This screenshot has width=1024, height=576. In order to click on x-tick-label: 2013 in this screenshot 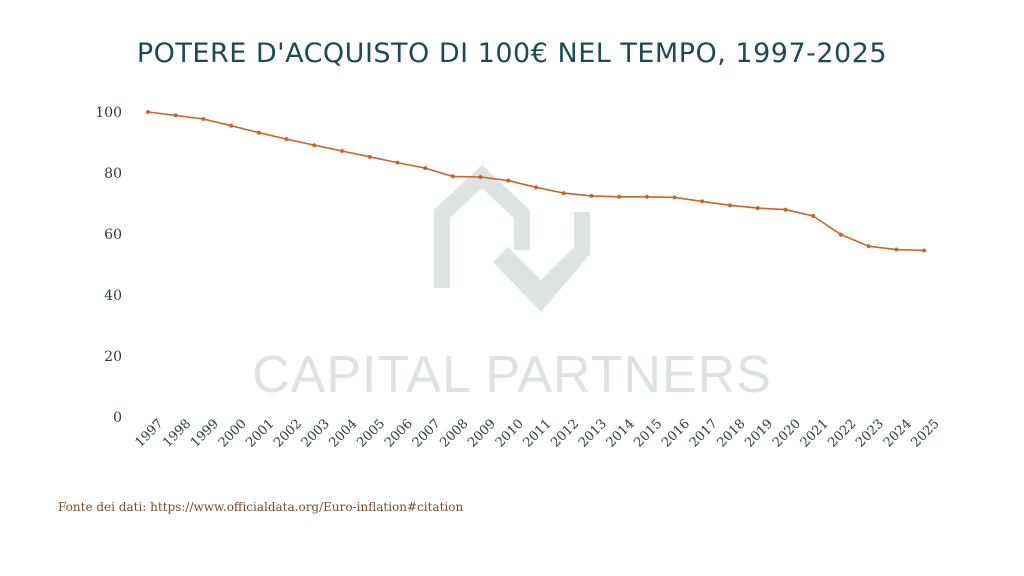, I will do `click(593, 434)`.